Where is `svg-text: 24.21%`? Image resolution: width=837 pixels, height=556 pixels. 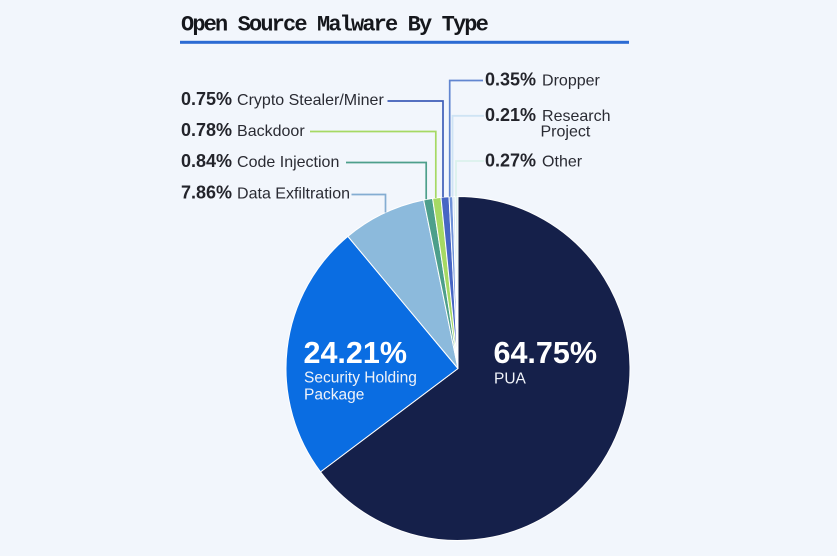 svg-text: 24.21% is located at coordinates (355, 353).